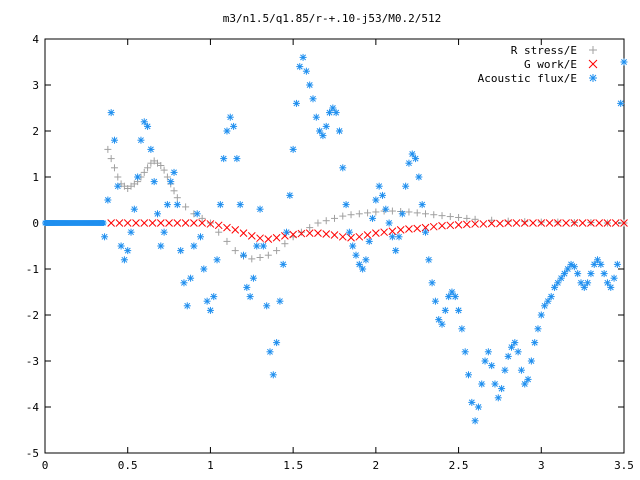  I want to click on x-tick-label: 3, so click(541, 465).